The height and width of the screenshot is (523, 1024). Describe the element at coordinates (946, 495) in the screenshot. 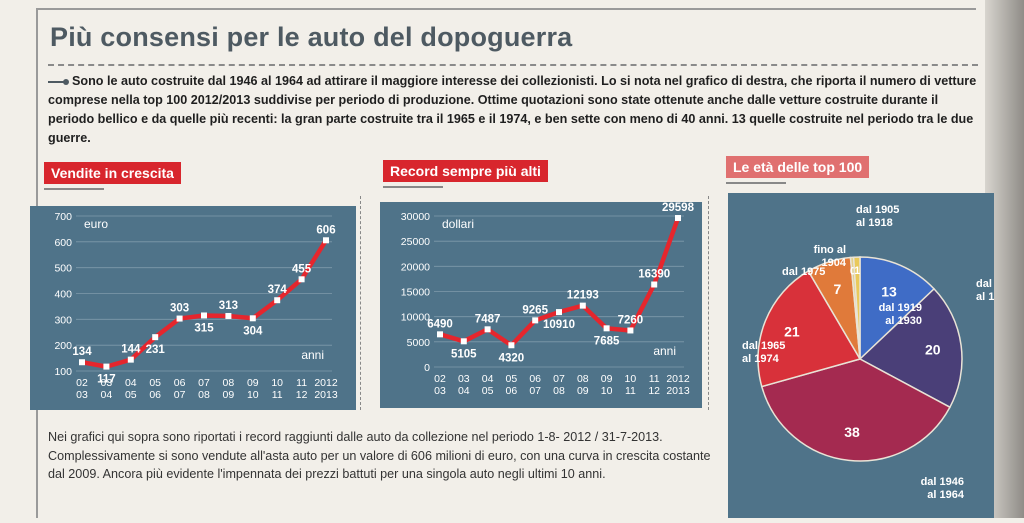

I see `pie-category-label-line2: al 1964` at that location.